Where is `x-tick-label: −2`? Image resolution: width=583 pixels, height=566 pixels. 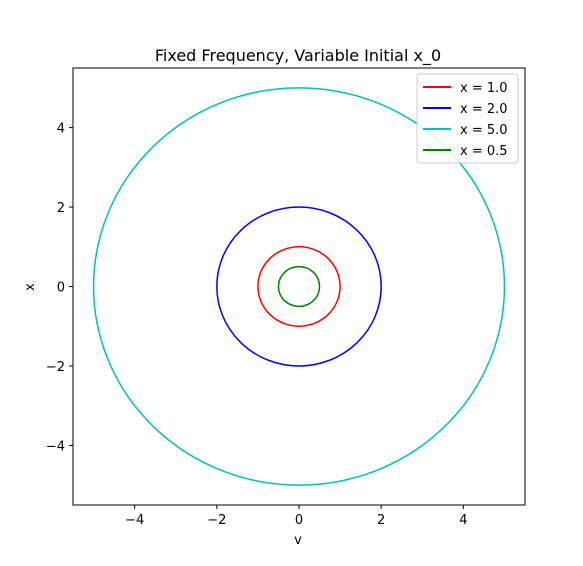
x-tick-label: −2 is located at coordinates (216, 520).